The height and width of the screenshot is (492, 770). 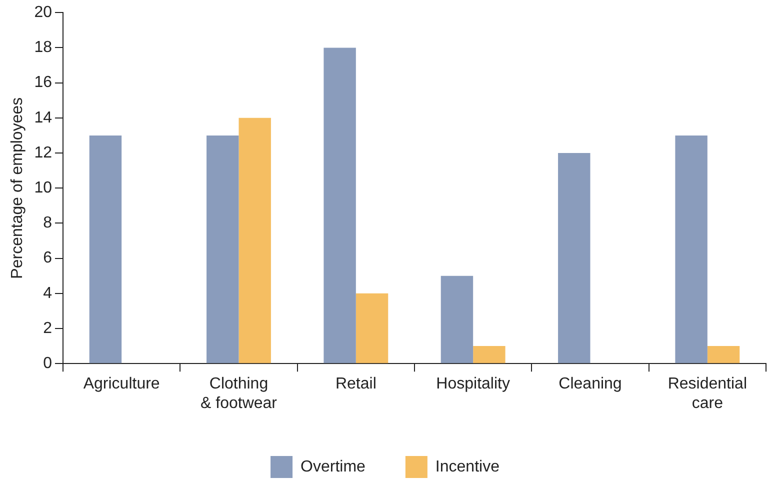 What do you see at coordinates (355, 384) in the screenshot?
I see `x-tick-label: Retail` at bounding box center [355, 384].